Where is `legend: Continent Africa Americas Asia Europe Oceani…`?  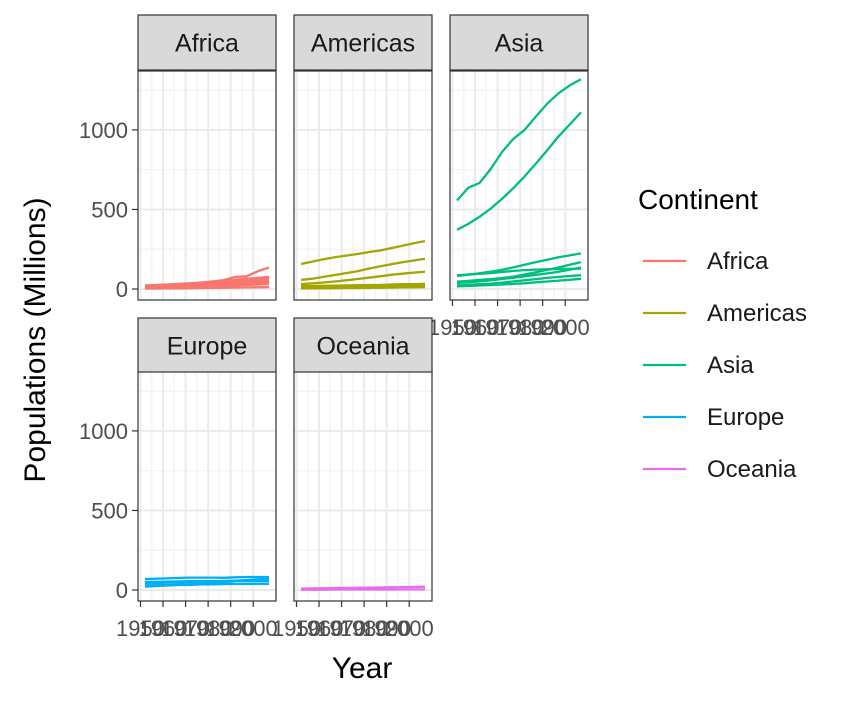
legend: Continent Africa Americas Asia Europe Oceani… is located at coordinates (722, 333).